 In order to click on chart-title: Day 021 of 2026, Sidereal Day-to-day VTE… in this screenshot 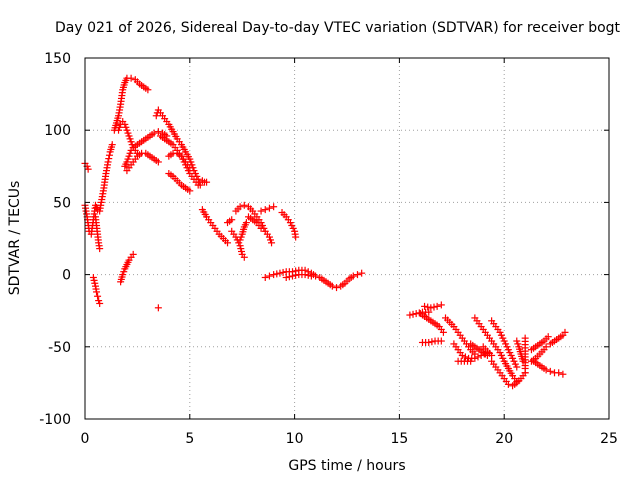, I will do `click(338, 28)`.